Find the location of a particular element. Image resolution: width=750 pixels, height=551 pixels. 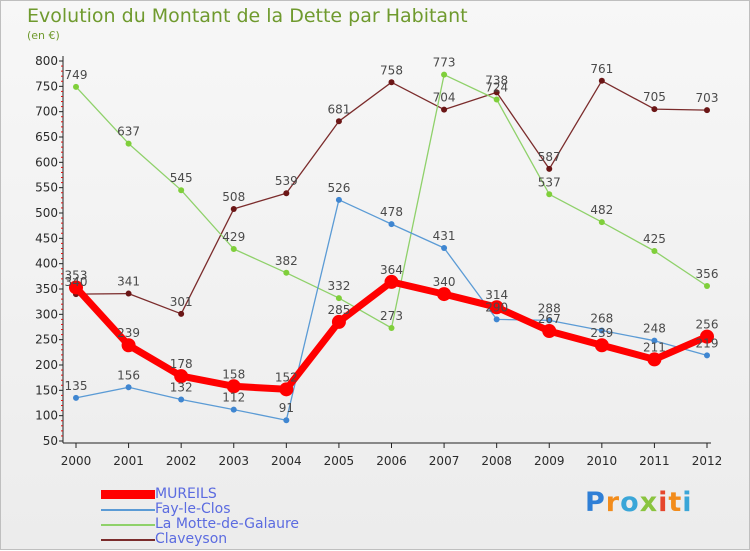

y-tick-label: 50 is located at coordinates (50, 441).